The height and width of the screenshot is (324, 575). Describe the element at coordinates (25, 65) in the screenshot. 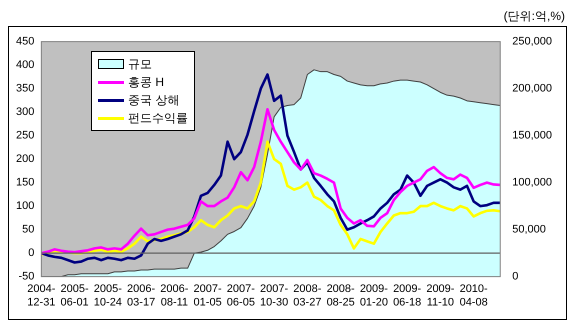

I see `y-tick-label: 400` at that location.